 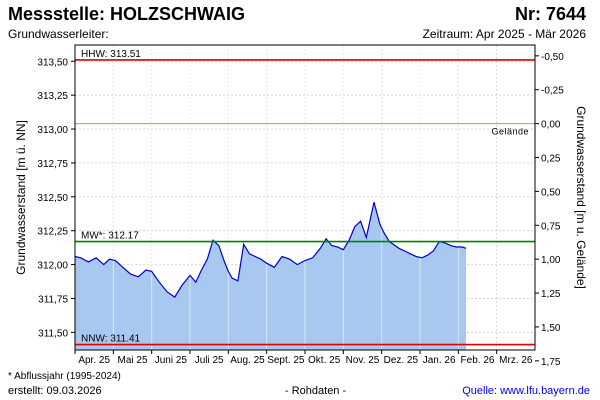 What do you see at coordinates (52, 130) in the screenshot?
I see `y-tick-label: 313,00` at bounding box center [52, 130].